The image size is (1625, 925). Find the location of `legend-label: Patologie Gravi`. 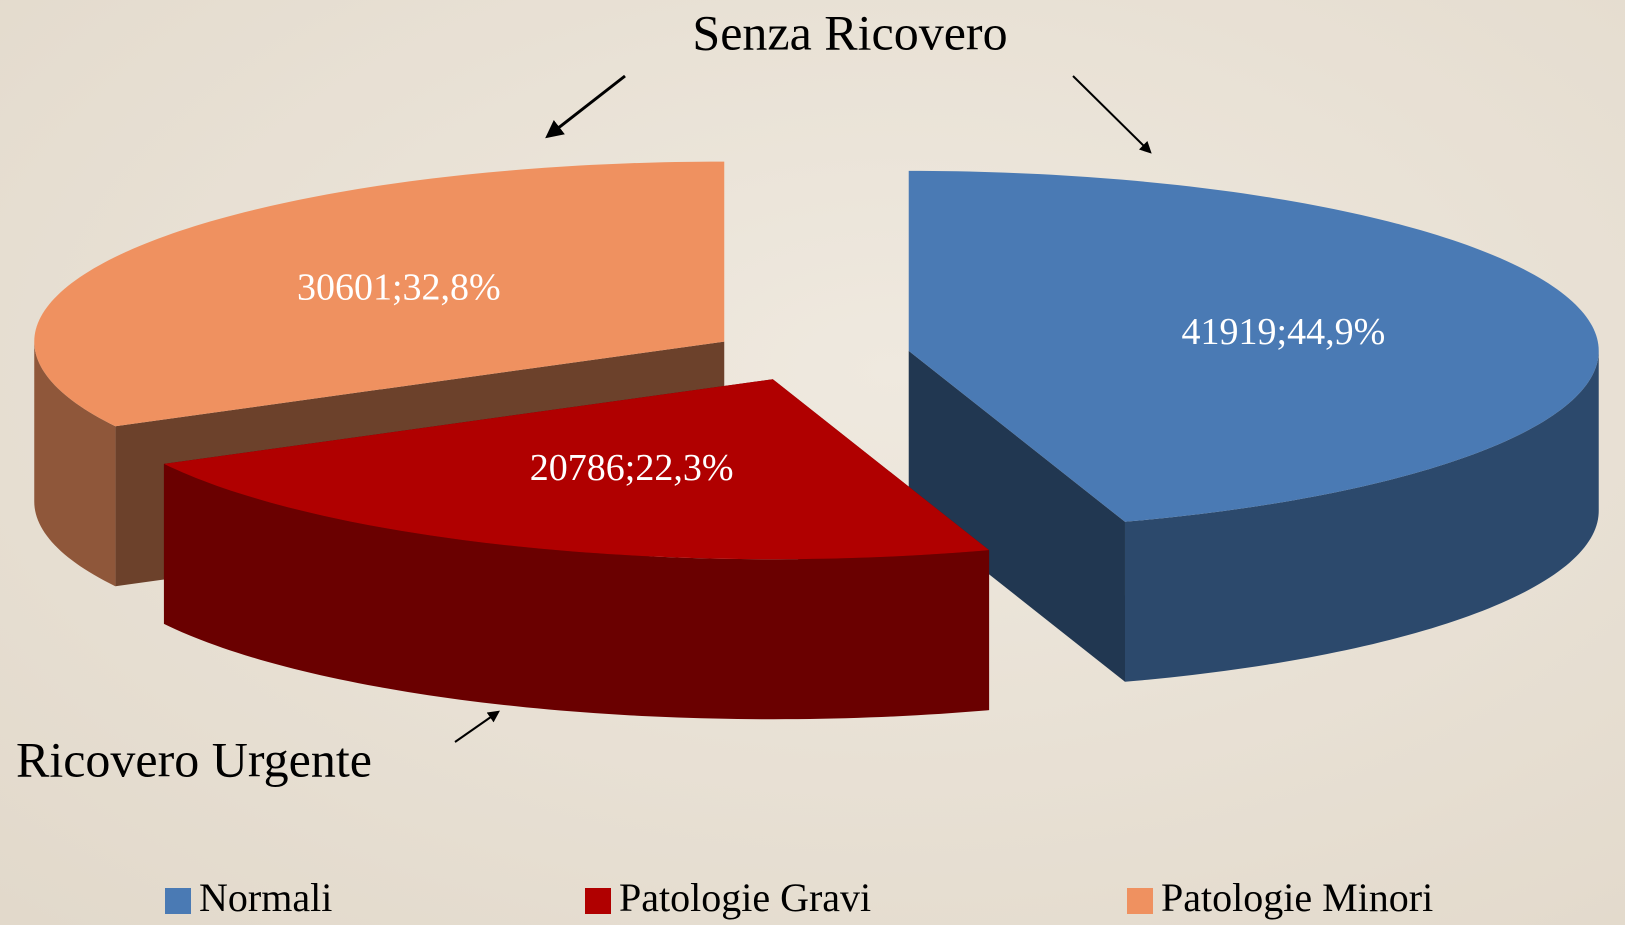

legend-label: Patologie Gravi is located at coordinates (745, 897).